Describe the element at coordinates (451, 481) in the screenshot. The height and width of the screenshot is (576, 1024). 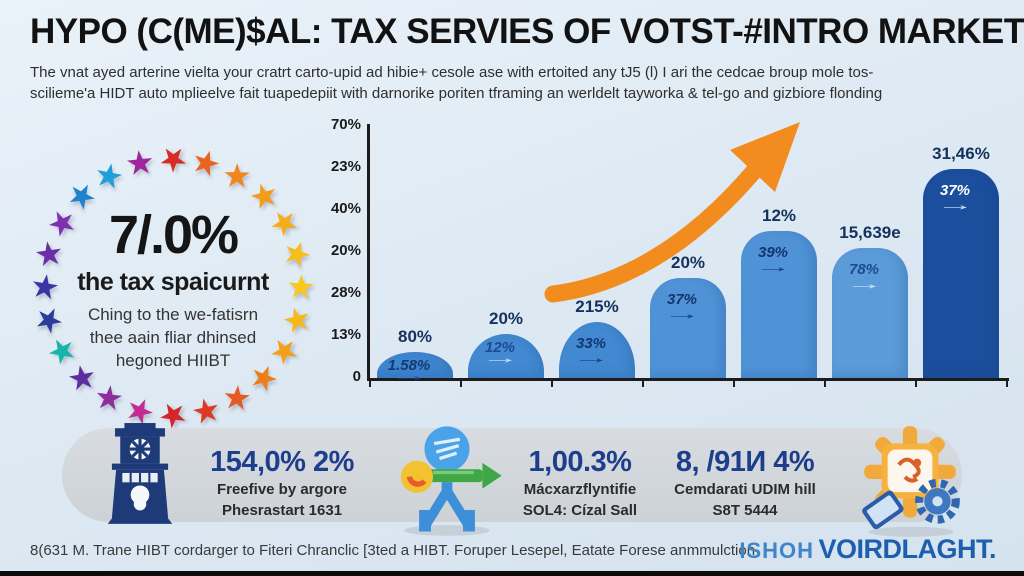
I see `telescope-growth-icon` at that location.